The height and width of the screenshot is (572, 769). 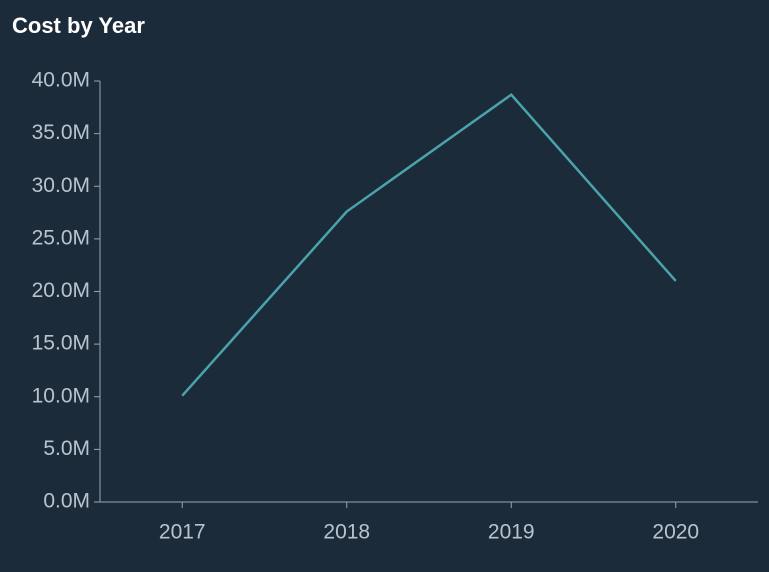 What do you see at coordinates (675, 532) in the screenshot?
I see `x-tick-label: 2020` at bounding box center [675, 532].